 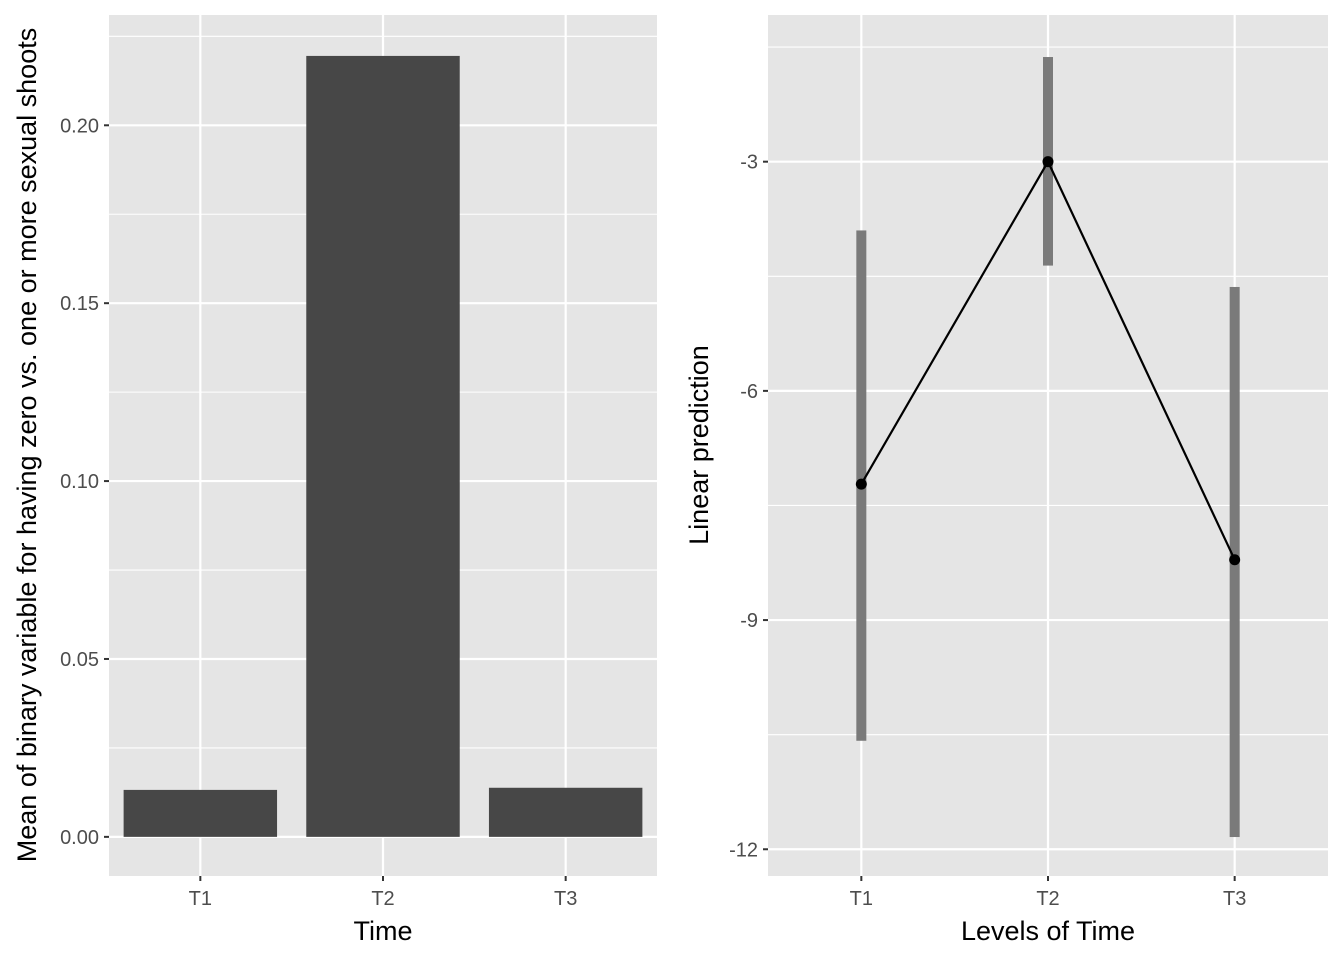 I want to click on y-tick-label: 0.15, so click(x=79, y=304).